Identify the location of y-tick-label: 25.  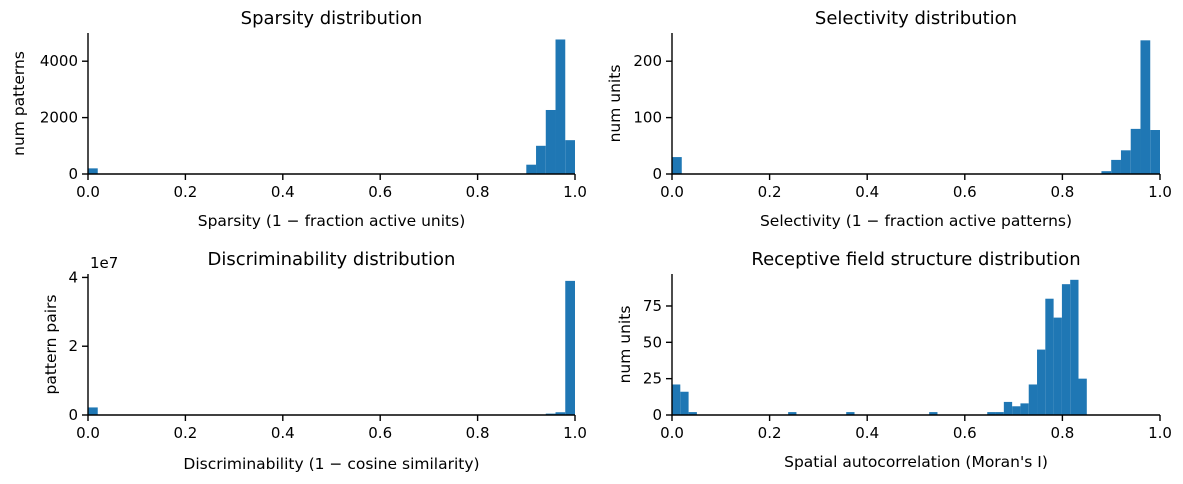
(652, 379).